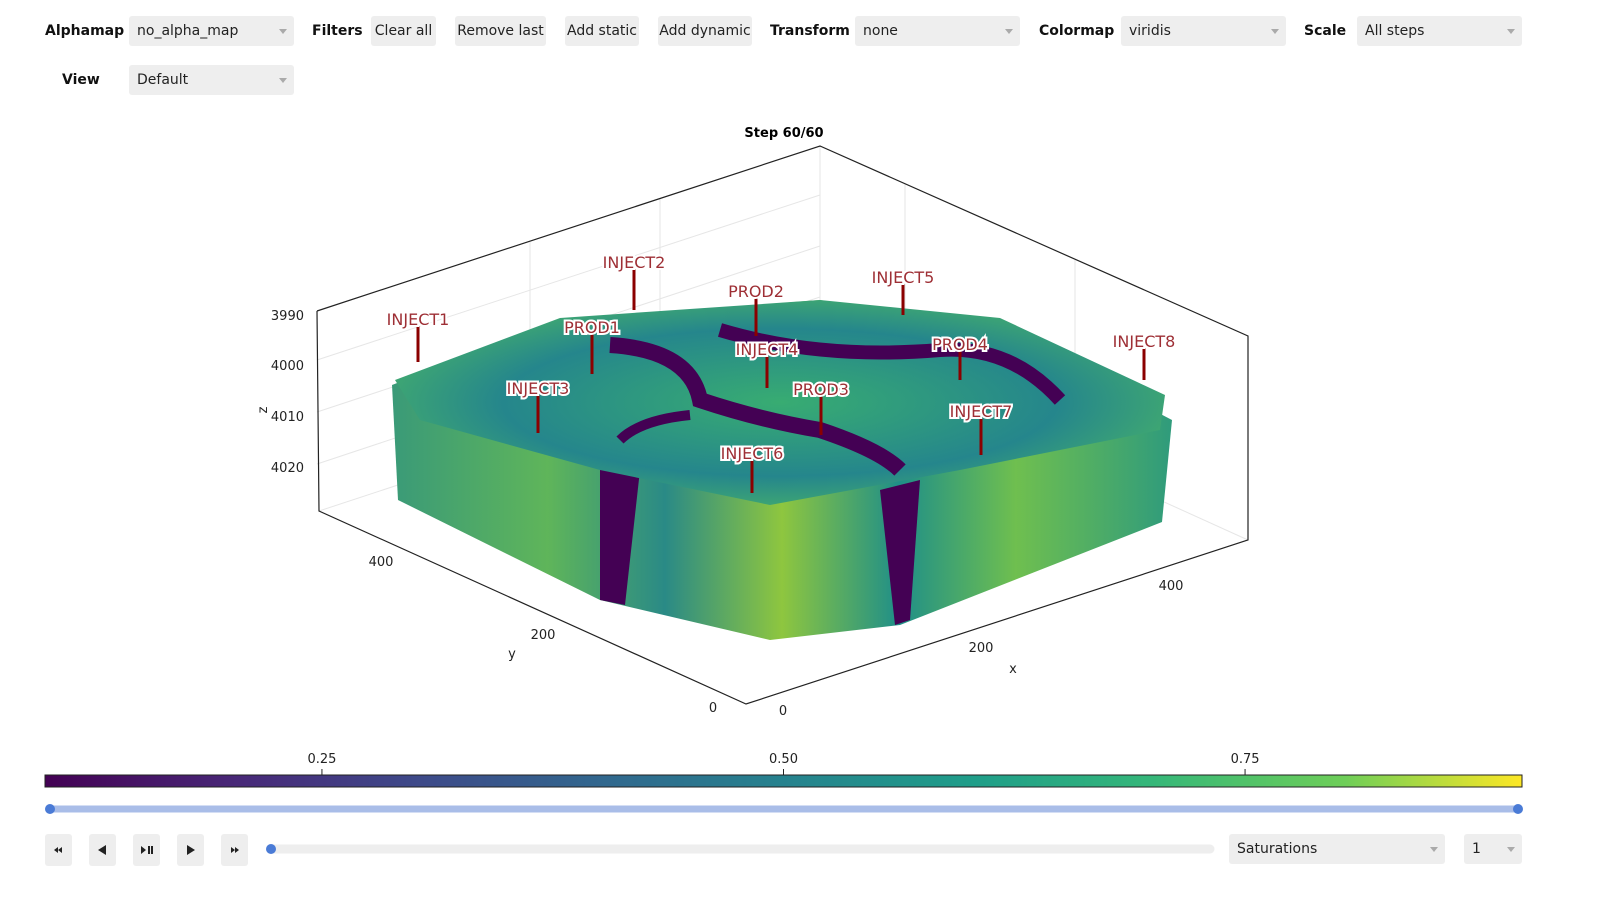 The width and height of the screenshot is (1600, 900). I want to click on well-label: INJECT5, so click(903, 277).